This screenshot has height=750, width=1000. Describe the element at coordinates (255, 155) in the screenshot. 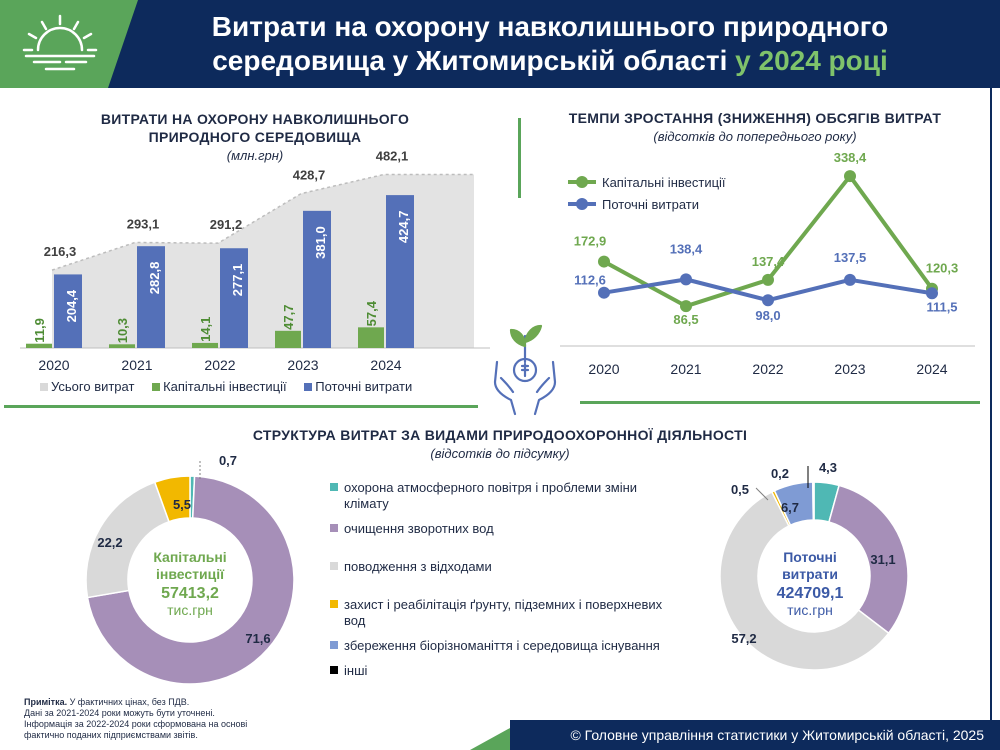

I see `bar-chart-subtitle: (млн.грн)` at that location.